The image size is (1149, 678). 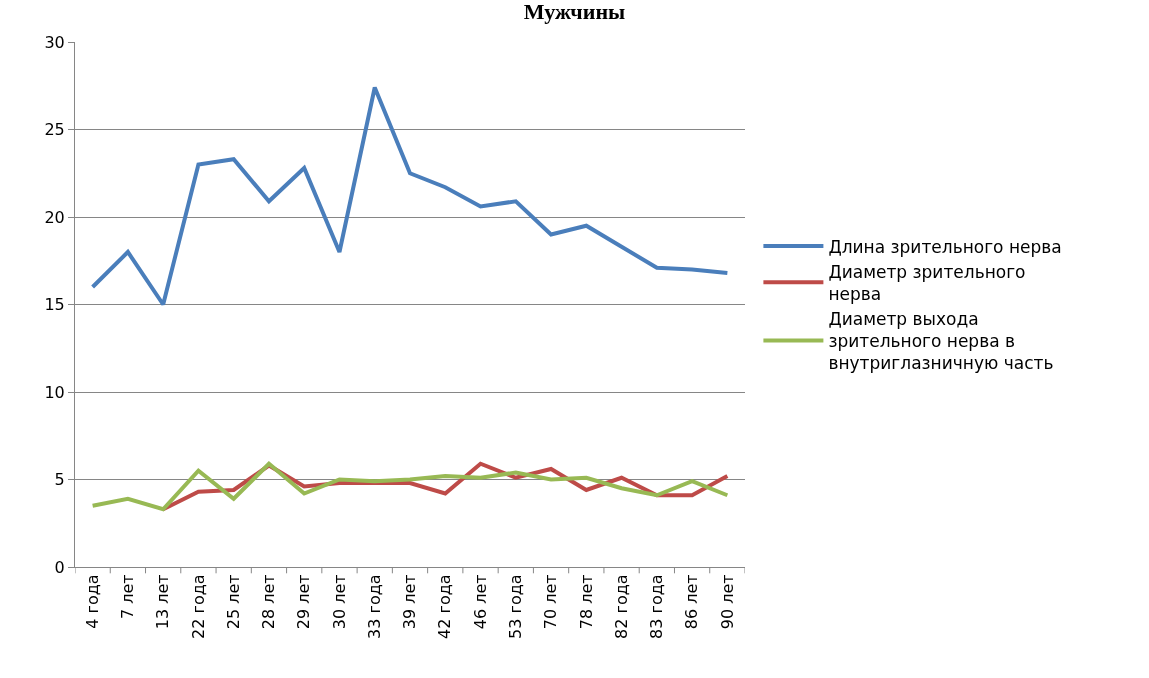 What do you see at coordinates (480, 602) in the screenshot?
I see `x-tick-label: 46 лет` at bounding box center [480, 602].